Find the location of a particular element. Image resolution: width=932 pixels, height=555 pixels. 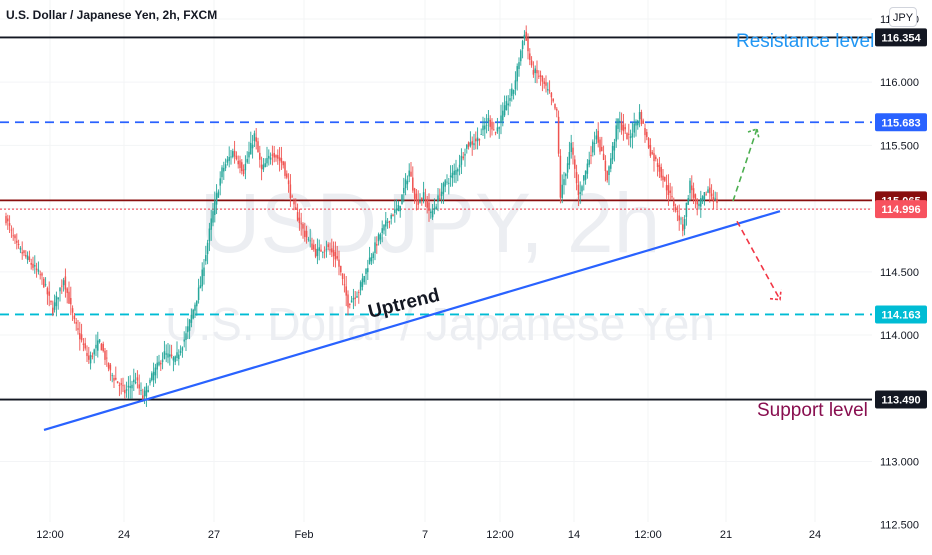

price-tick-label: 115.500 is located at coordinates (899, 146).